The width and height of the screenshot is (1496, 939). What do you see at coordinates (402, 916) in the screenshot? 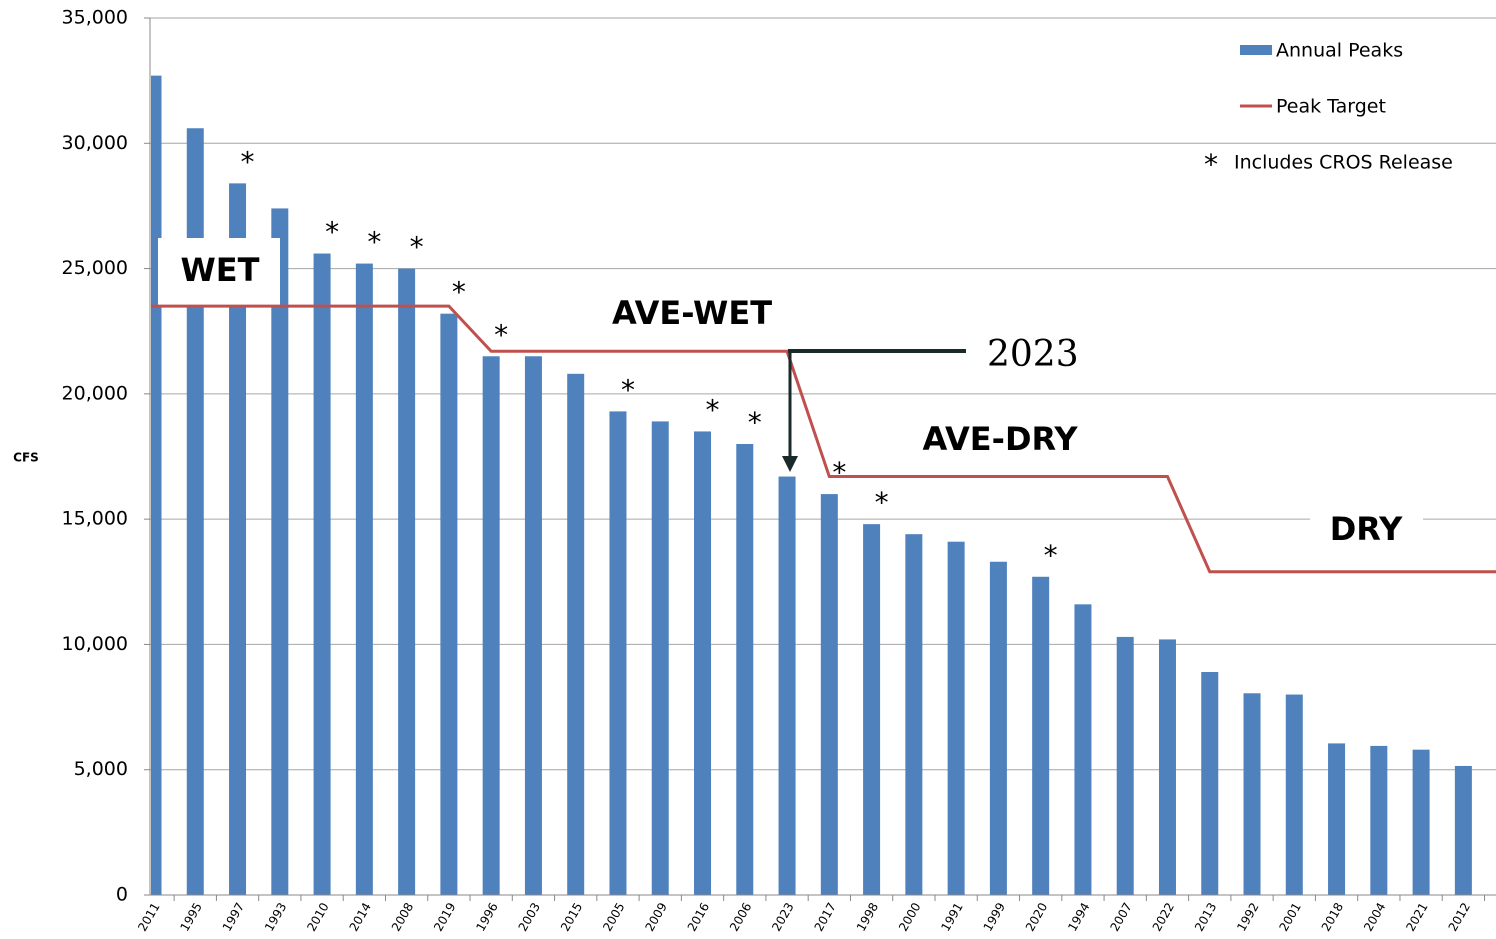
I see `x-tick-label: 2008` at bounding box center [402, 916].